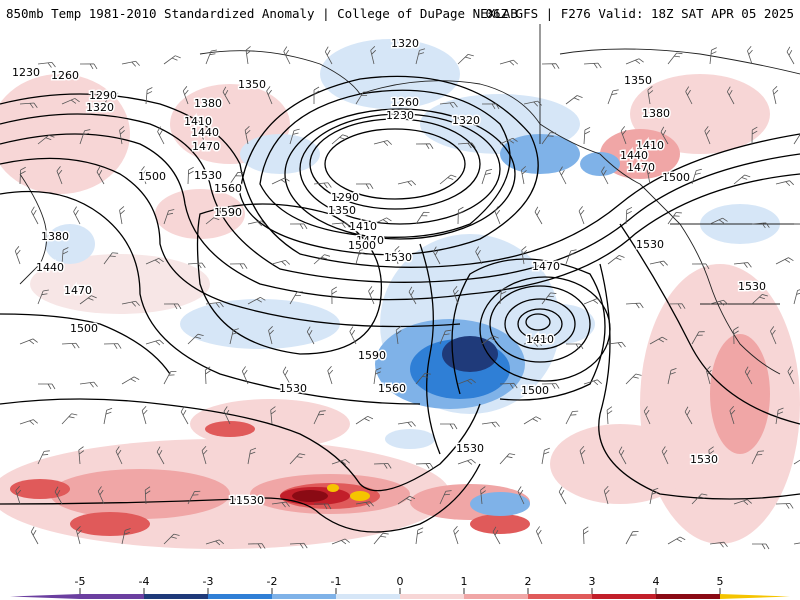 Image resolution: width=800 pixels, height=600 pixels. I want to click on contour-label: 1440, so click(50, 267).